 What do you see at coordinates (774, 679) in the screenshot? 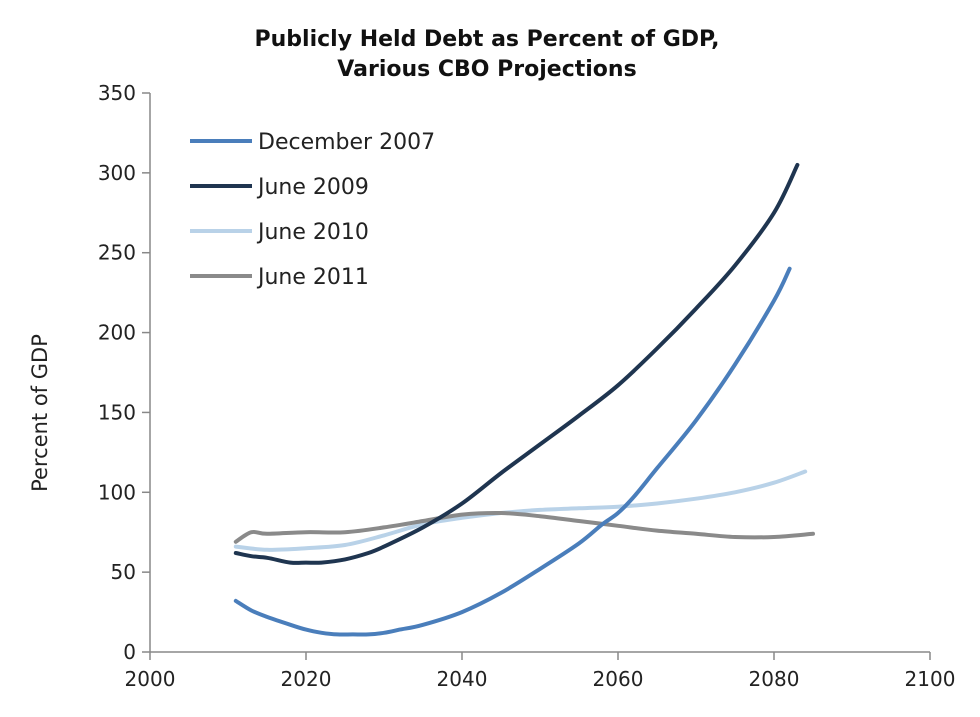
I see `x-tick-label: 2080` at bounding box center [774, 679].